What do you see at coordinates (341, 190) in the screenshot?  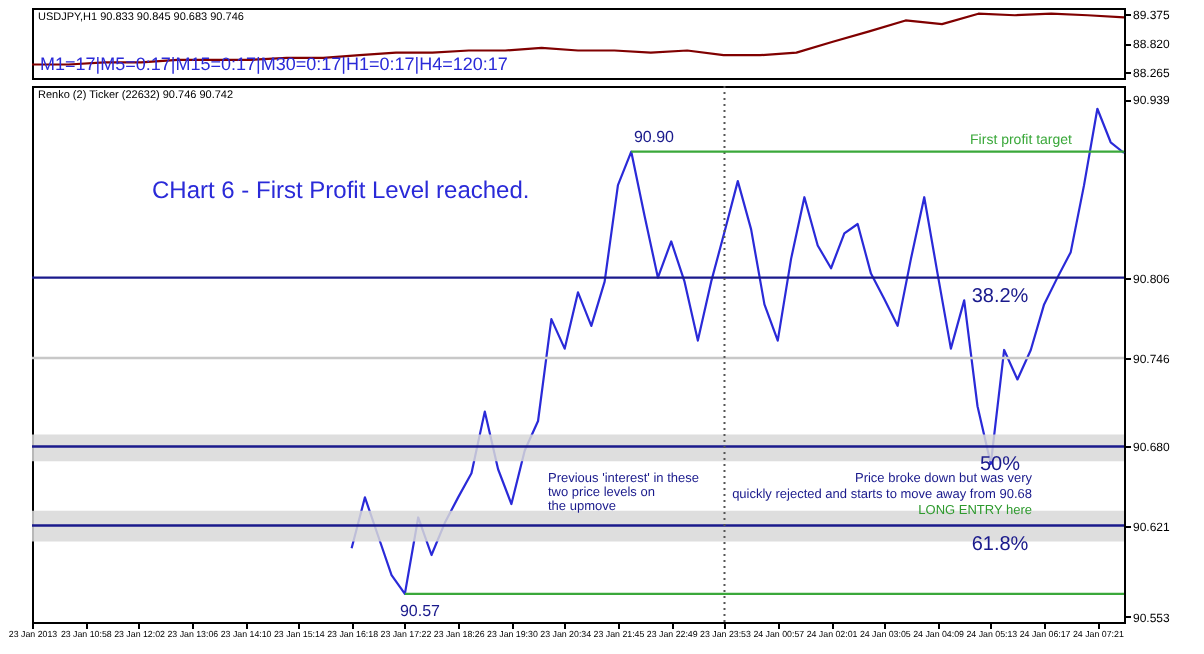 I see `annotation: CHart 6 - First Profit Level reached.` at bounding box center [341, 190].